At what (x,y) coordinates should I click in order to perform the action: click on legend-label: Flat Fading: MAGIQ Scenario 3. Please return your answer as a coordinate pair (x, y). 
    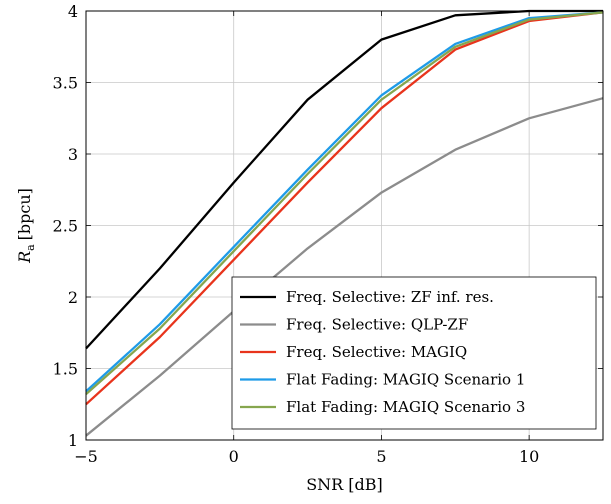
    Looking at the image, I should click on (405, 407).